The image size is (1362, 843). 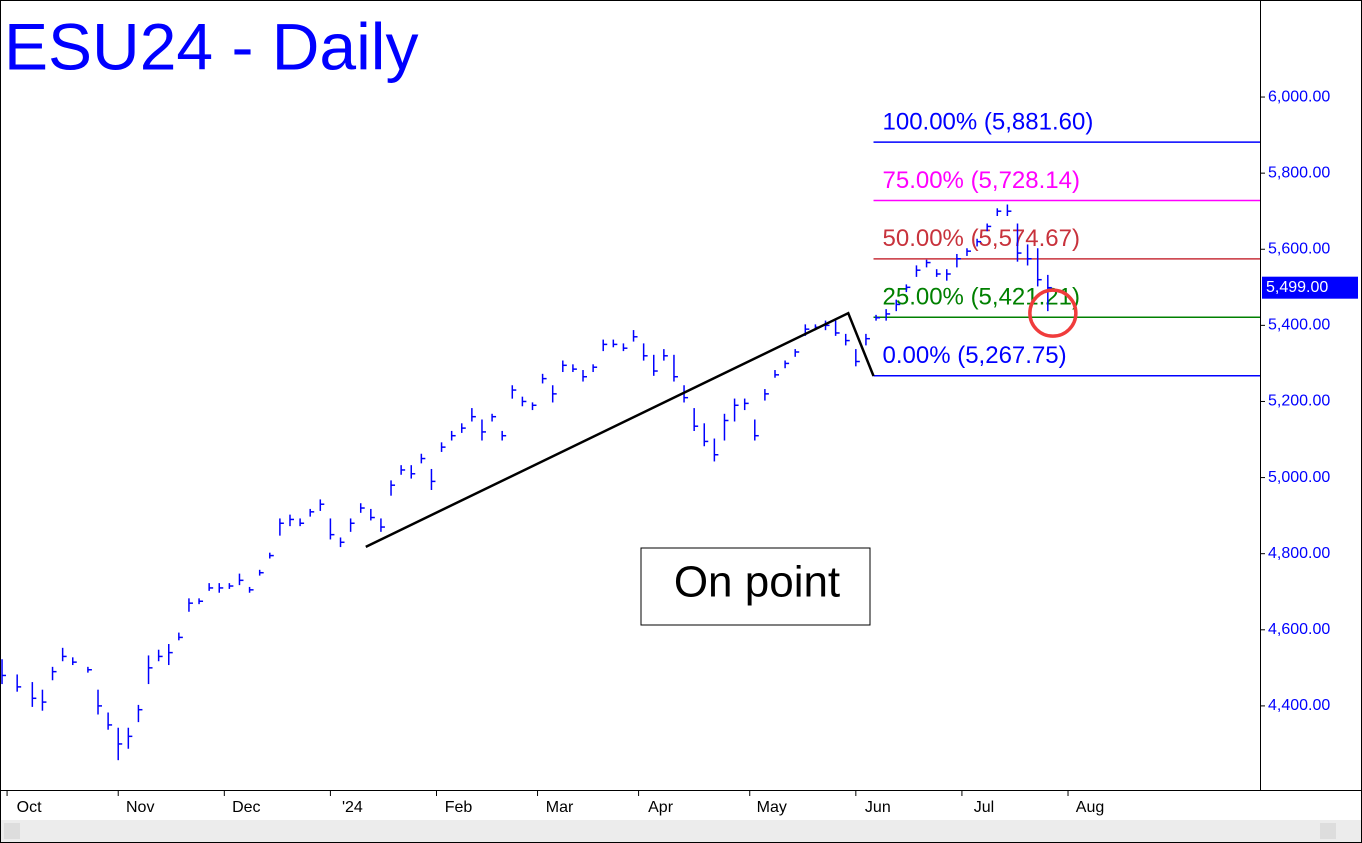 What do you see at coordinates (620, 429) in the screenshot?
I see `trend-line` at bounding box center [620, 429].